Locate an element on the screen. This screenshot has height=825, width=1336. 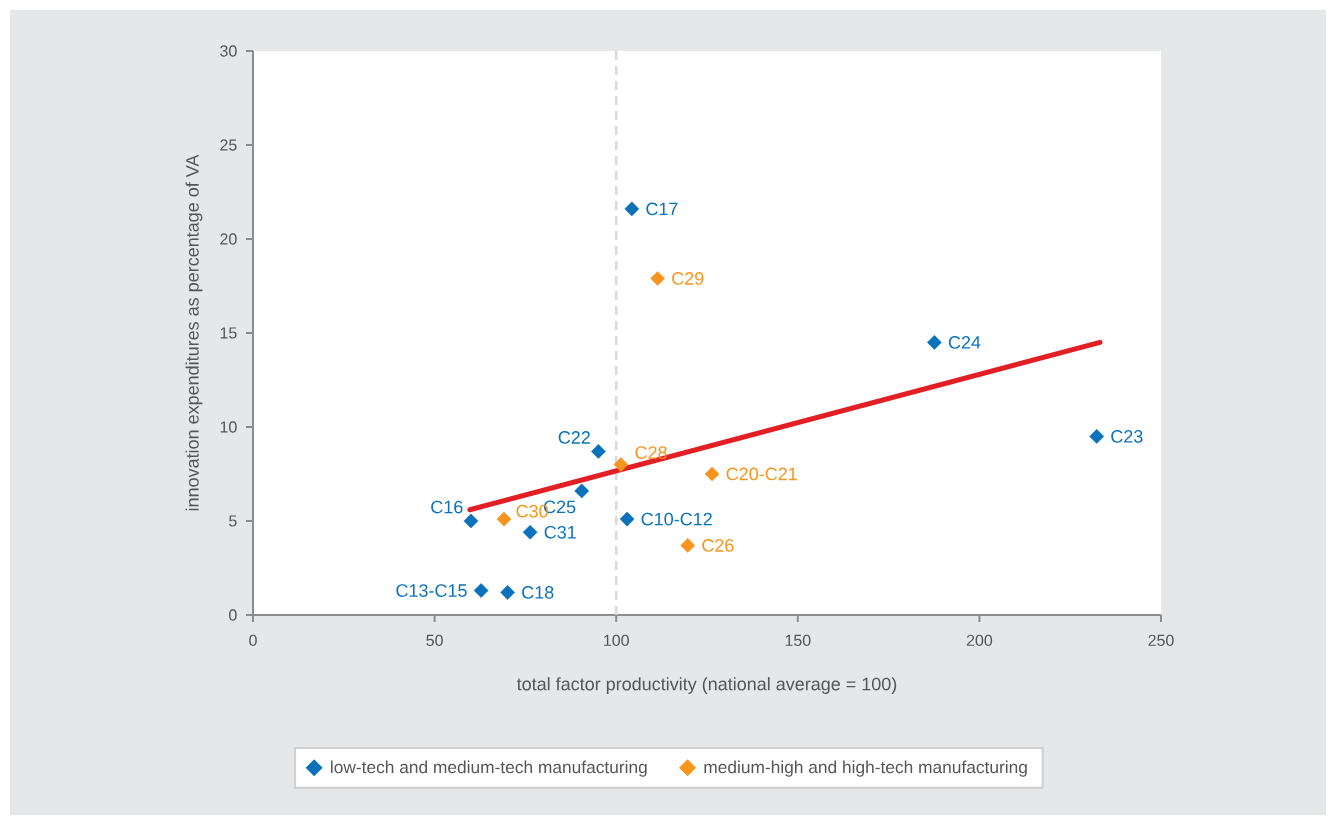
annotation: C29 is located at coordinates (688, 278).